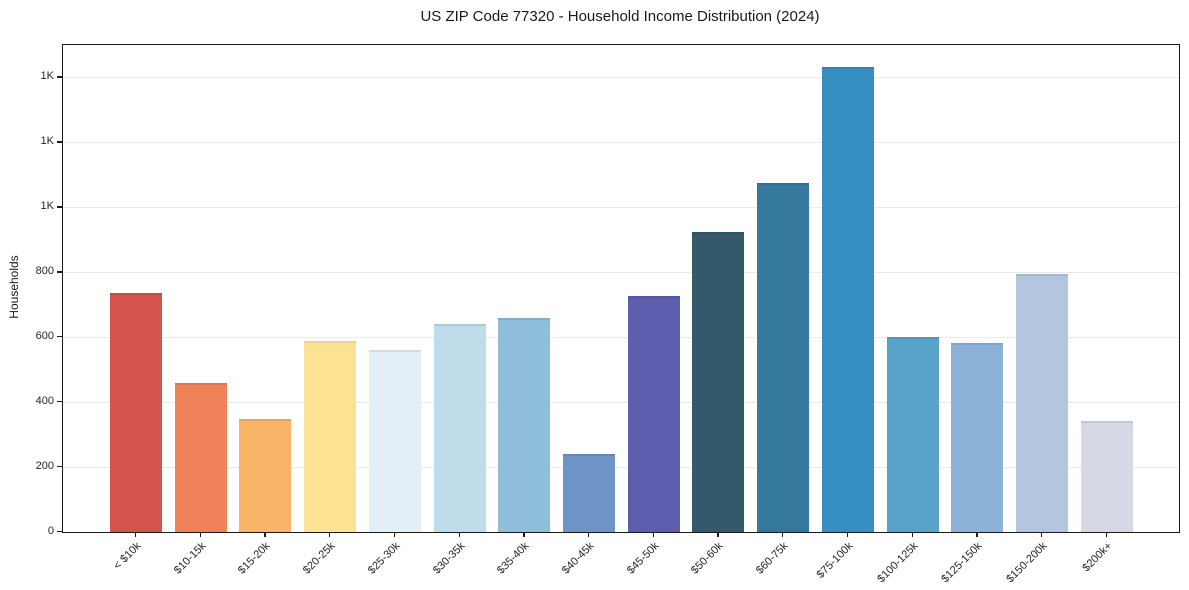 The image size is (1189, 590). I want to click on x-tick-label: < $10k, so click(127, 556).